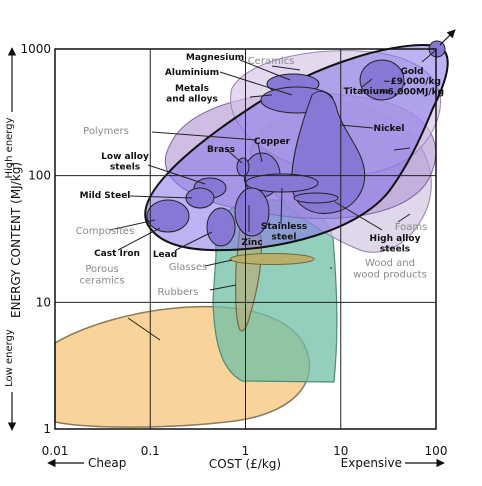 The height and width of the screenshot is (486, 482). Describe the element at coordinates (371, 463) in the screenshot. I see `expensive-label: Expensive` at that location.